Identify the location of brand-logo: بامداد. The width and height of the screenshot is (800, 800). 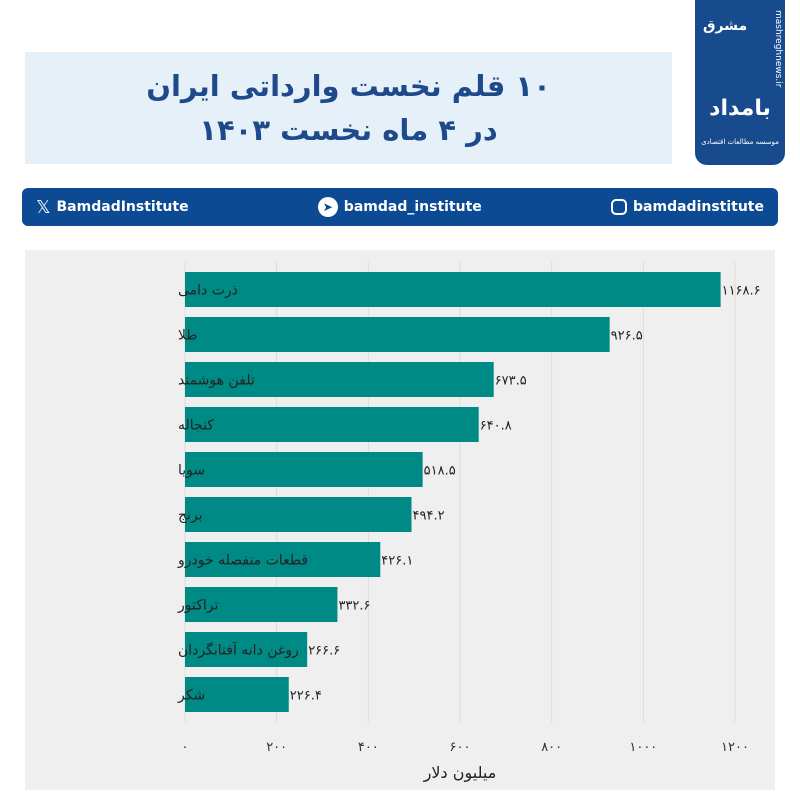
(740, 108).